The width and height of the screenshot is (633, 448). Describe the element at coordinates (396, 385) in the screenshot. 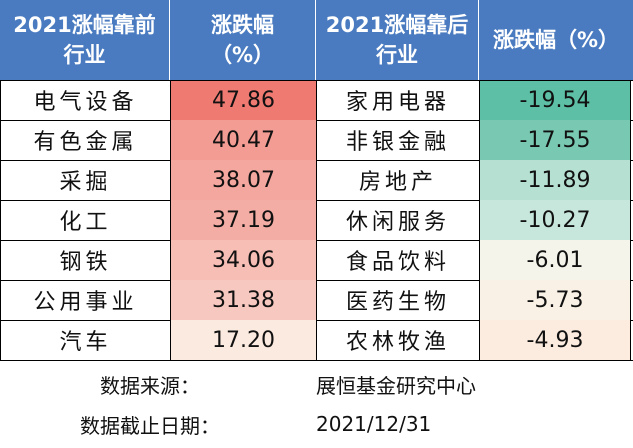

I see `source-value: 展恒基金研究中心` at that location.